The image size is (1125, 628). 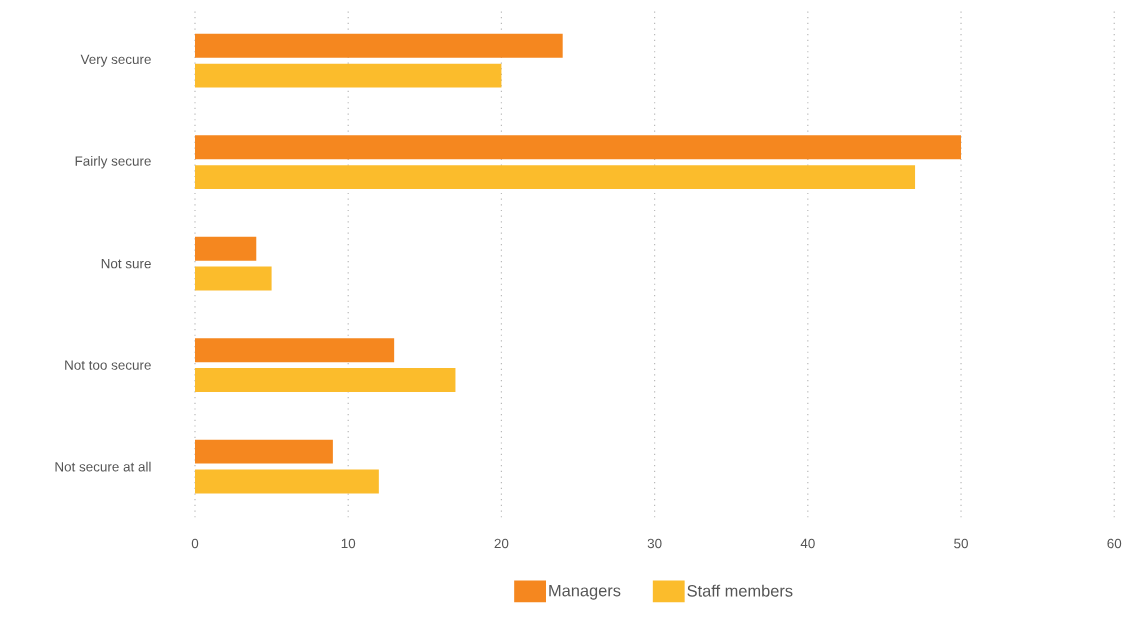 What do you see at coordinates (961, 543) in the screenshot?
I see `x-tick-label: 50` at bounding box center [961, 543].